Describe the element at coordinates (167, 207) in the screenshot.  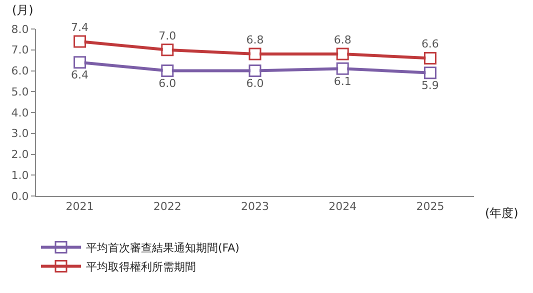
I see `x-tick-label: 2022` at that location.